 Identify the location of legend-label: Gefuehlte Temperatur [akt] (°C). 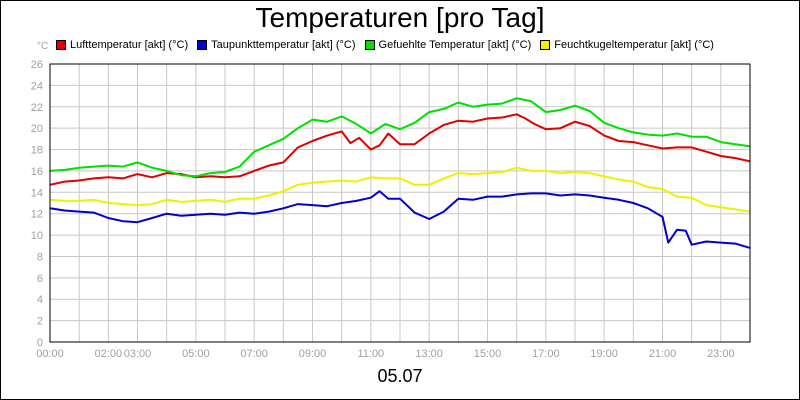
(455, 45).